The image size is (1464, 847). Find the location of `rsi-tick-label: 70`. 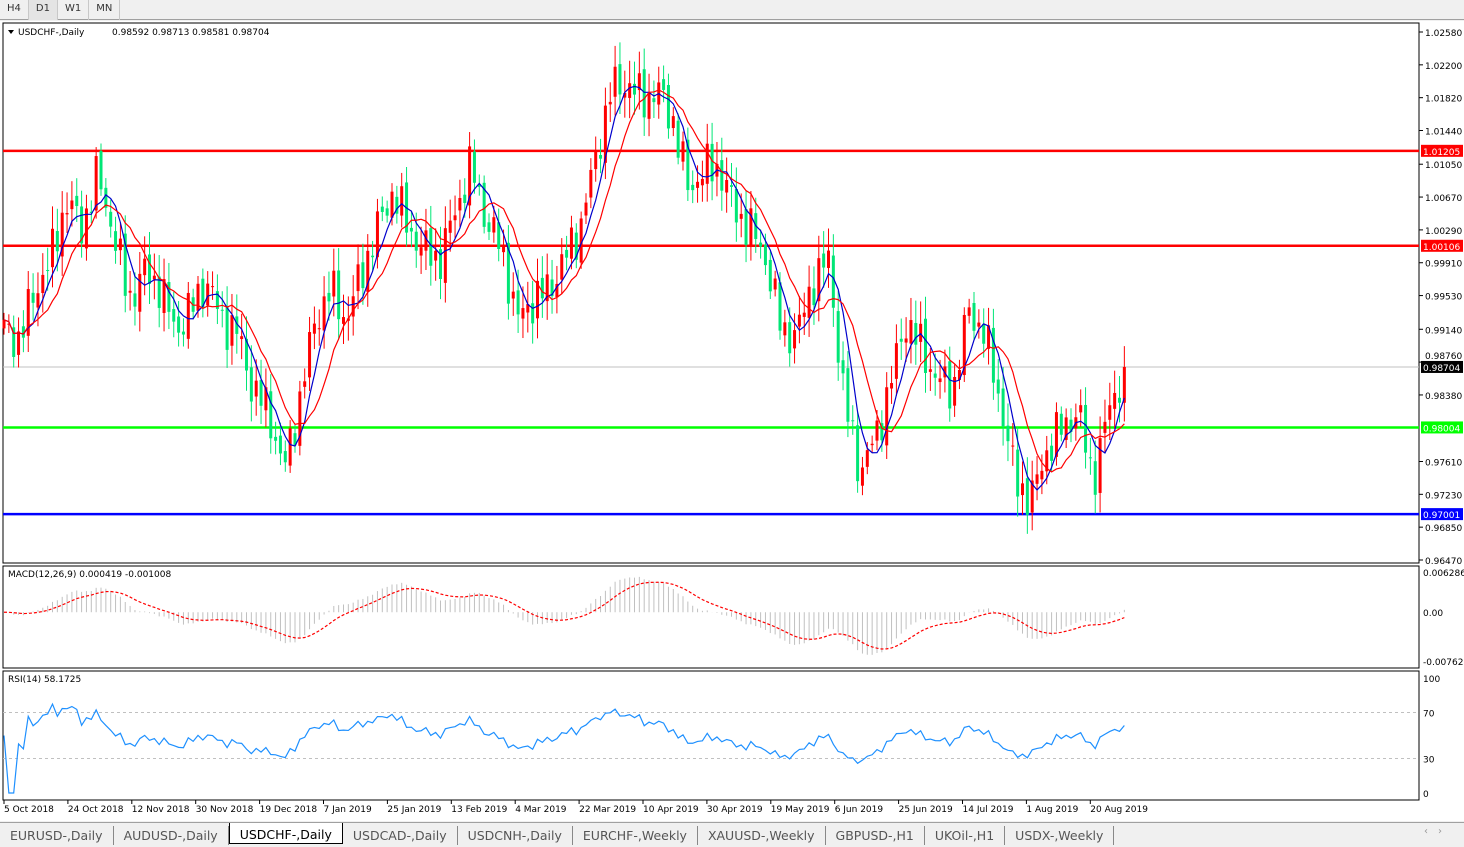

rsi-tick-label: 70 is located at coordinates (1429, 715).